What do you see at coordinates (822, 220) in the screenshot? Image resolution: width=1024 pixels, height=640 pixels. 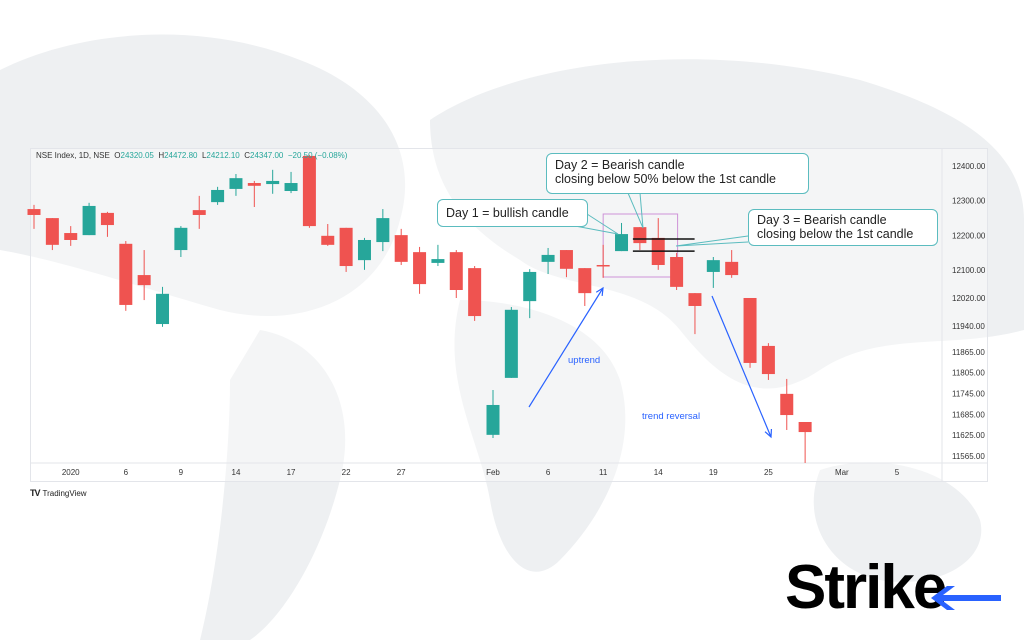 I see `callout-day3-line1: Day 3 = Bearish candle` at bounding box center [822, 220].